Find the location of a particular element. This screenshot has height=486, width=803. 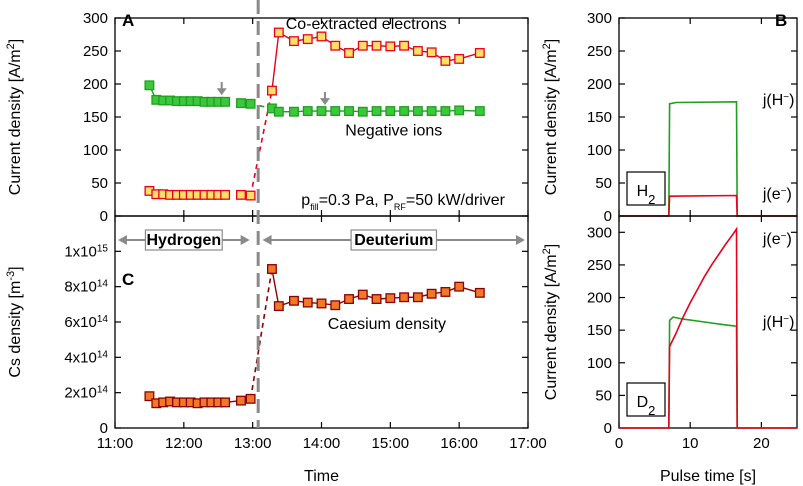

region-label: Deuterium is located at coordinates (393, 240).